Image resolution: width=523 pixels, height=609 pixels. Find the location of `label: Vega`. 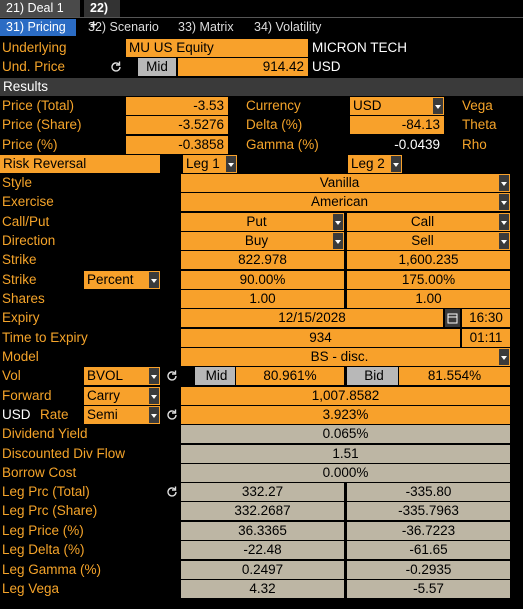

label: Vega is located at coordinates (477, 105).